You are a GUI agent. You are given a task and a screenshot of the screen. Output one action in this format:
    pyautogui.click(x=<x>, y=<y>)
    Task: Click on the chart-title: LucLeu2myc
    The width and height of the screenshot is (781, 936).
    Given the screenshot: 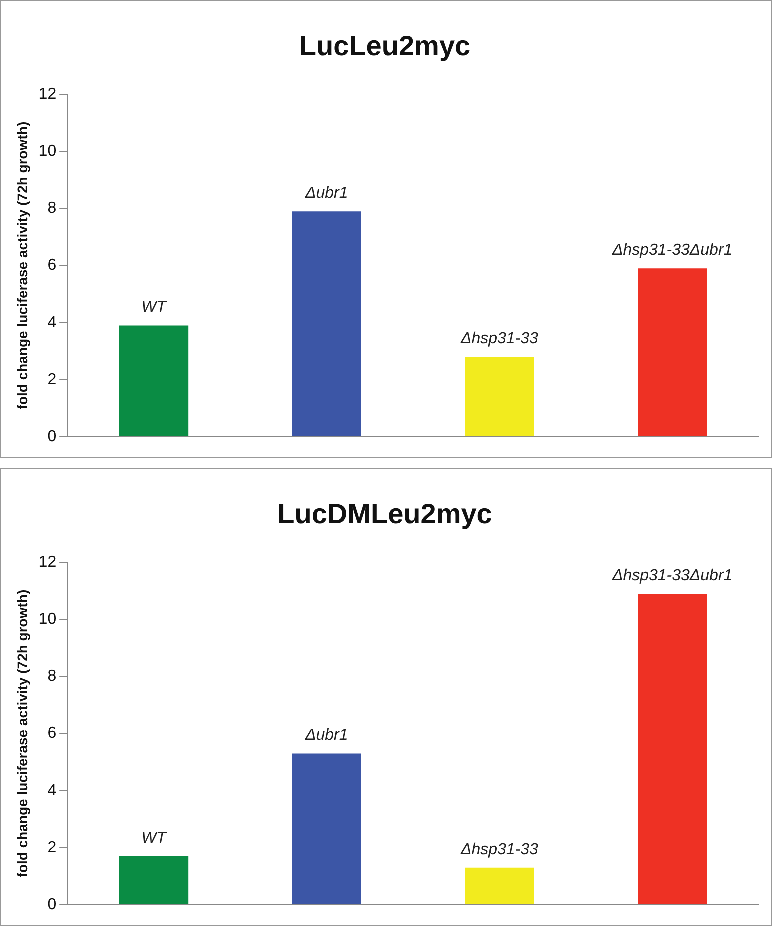 What is the action you would take?
    pyautogui.click(x=385, y=46)
    